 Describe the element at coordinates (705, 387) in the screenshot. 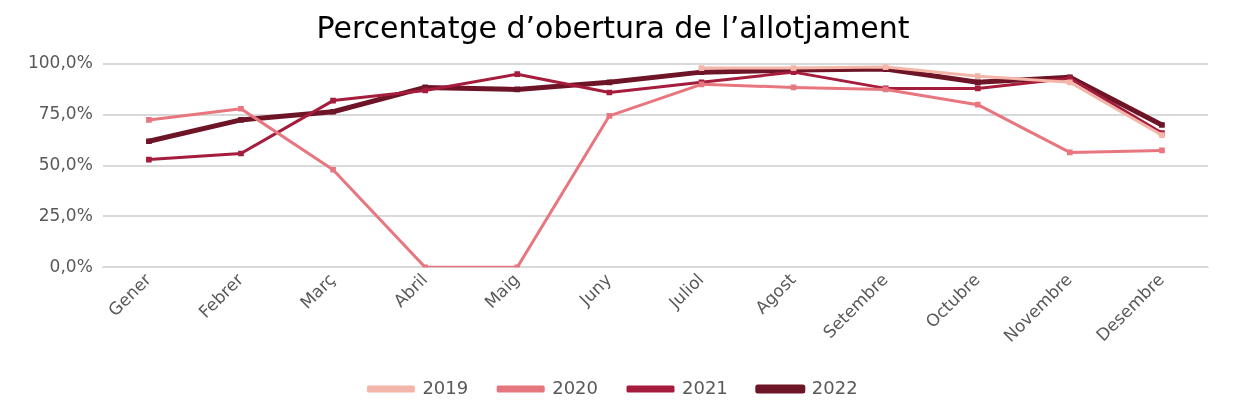

I see `legend-label: 2021` at that location.